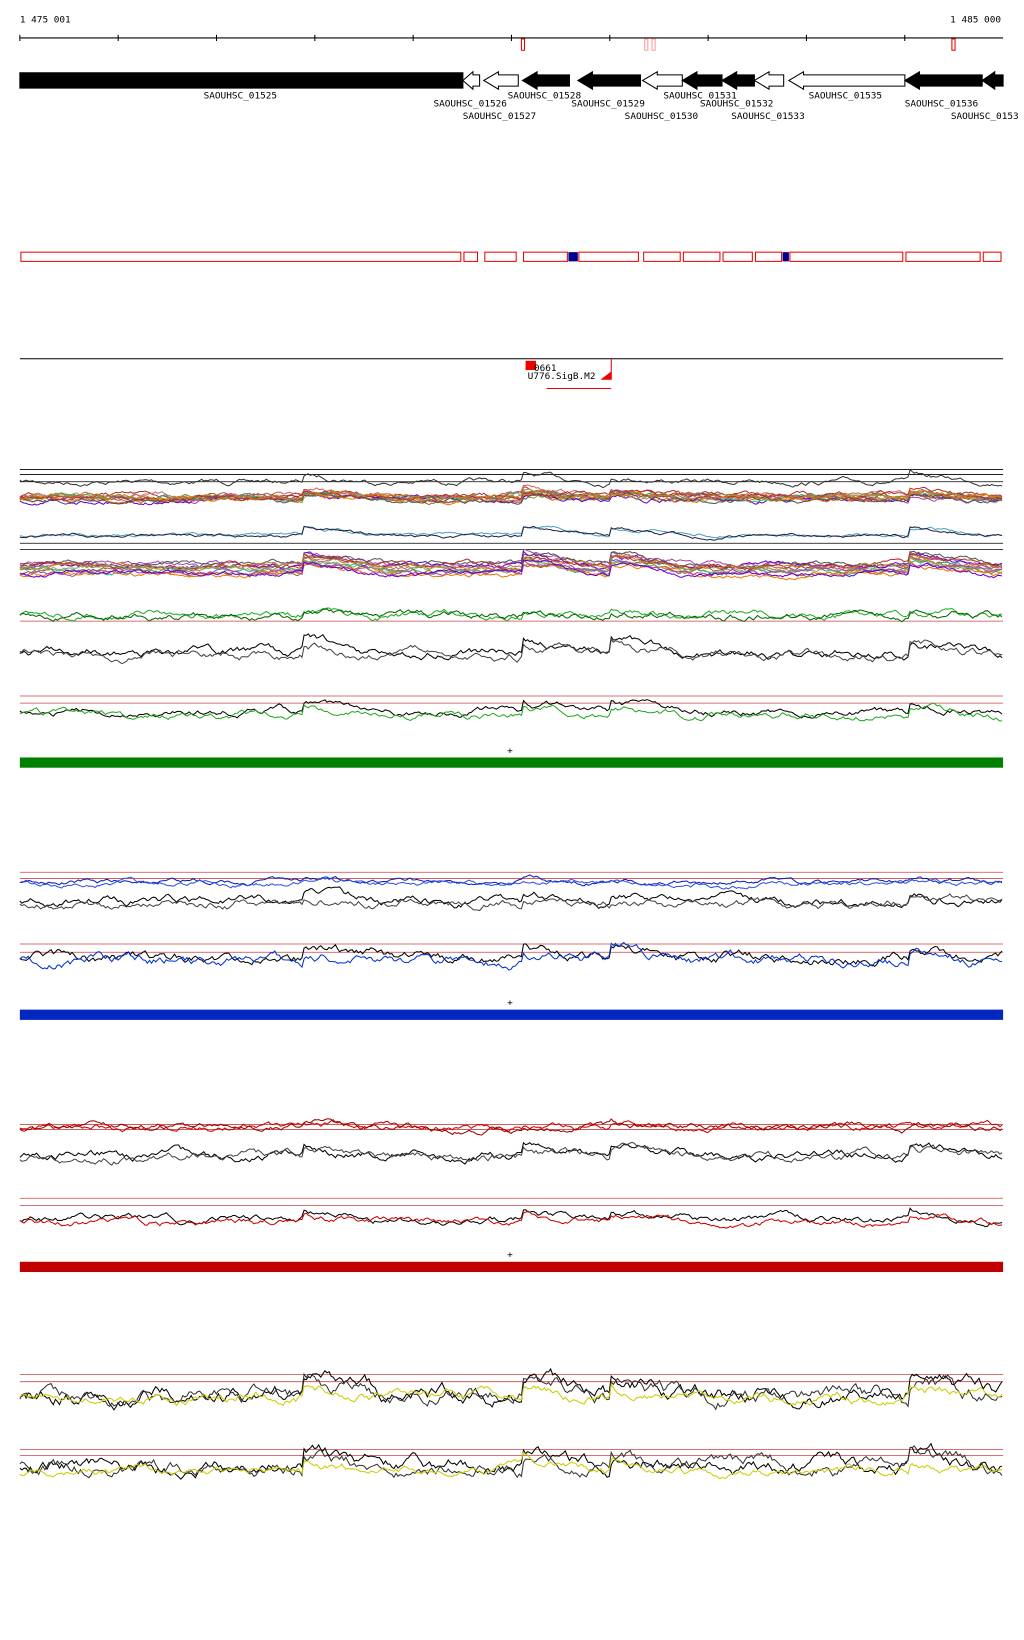 Image resolution: width=1024 pixels, height=1640 pixels. Describe the element at coordinates (985, 116) in the screenshot. I see `gene-label: SAOUHSC_0153` at that location.